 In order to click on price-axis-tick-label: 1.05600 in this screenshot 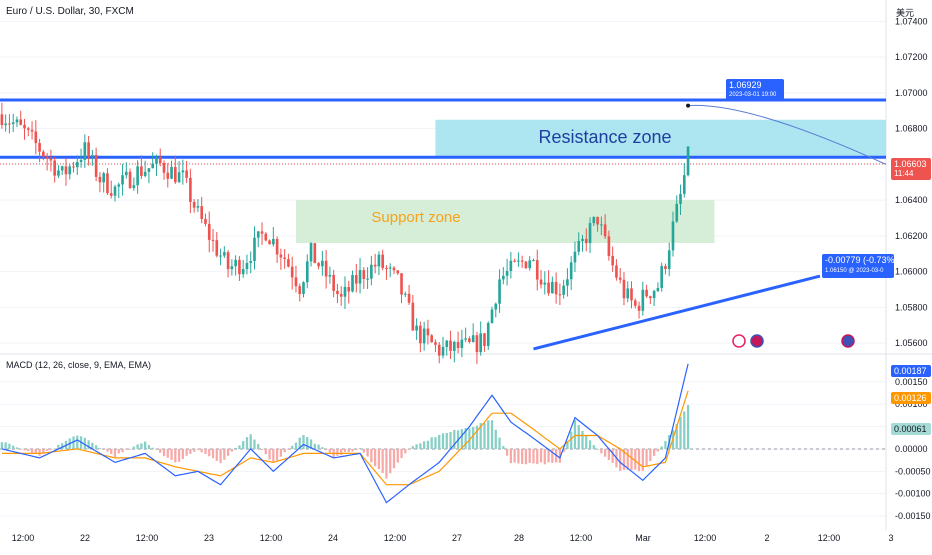, I will do `click(911, 343)`.